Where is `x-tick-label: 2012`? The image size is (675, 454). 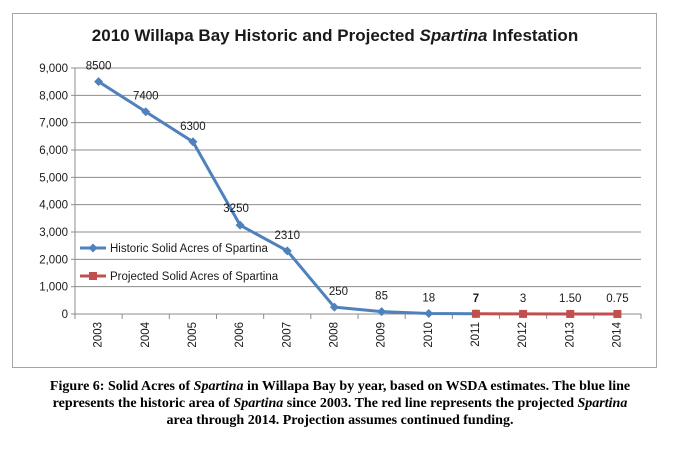
x-tick-label: 2012 is located at coordinates (523, 335).